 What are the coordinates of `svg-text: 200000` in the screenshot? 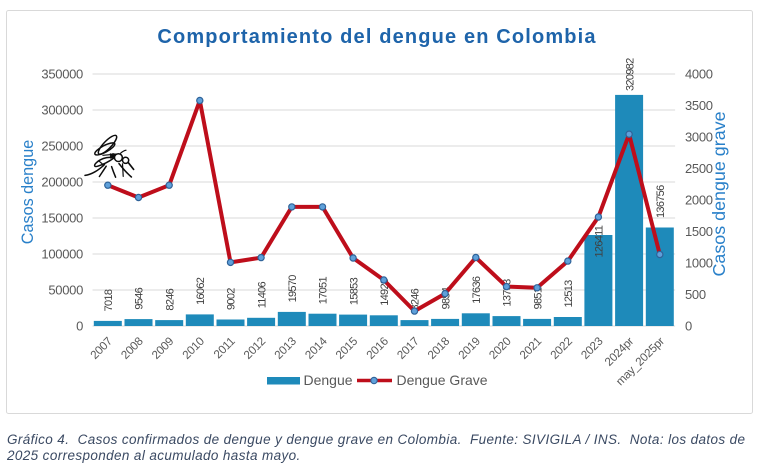 It's located at (62, 182).